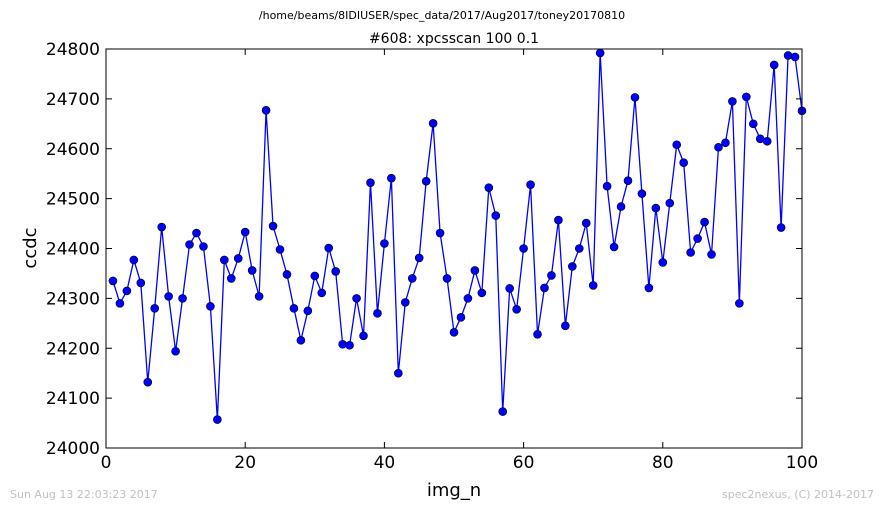 This screenshot has height=509, width=884. What do you see at coordinates (84, 494) in the screenshot?
I see `footer-timestamp: Sun Aug 13 22:03:23 2017` at bounding box center [84, 494].